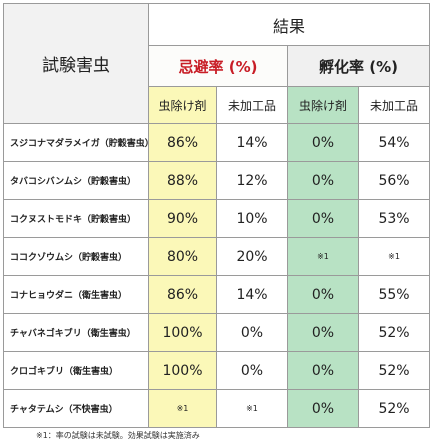  I want to click on pest-name: スジコナマダラメイガ（貯穀害虫）, so click(78, 142).